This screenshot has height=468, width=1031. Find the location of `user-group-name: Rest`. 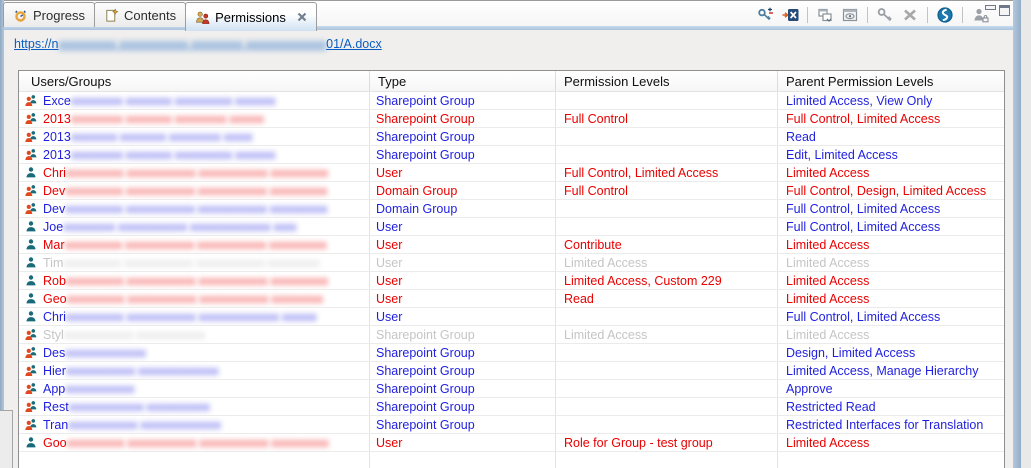

user-group-name: Rest is located at coordinates (56, 406).